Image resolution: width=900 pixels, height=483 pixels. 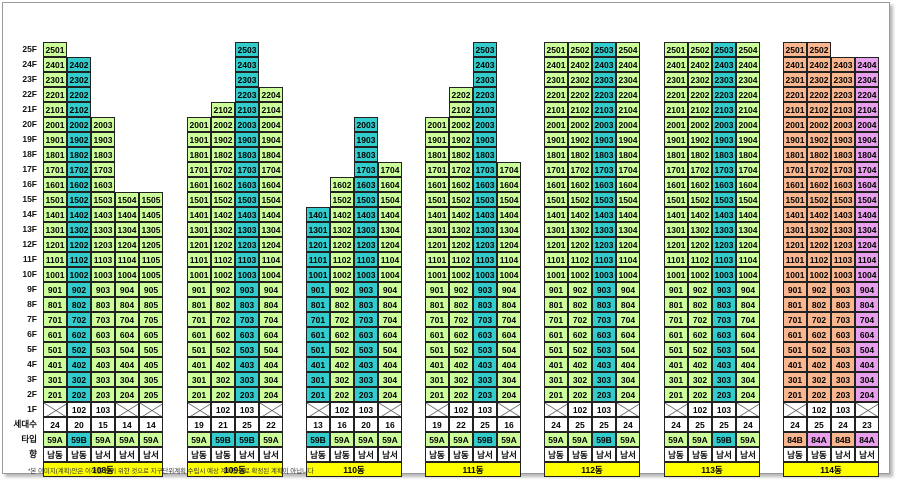 I want to click on unit-cell: 1504, so click(x=390, y=199).